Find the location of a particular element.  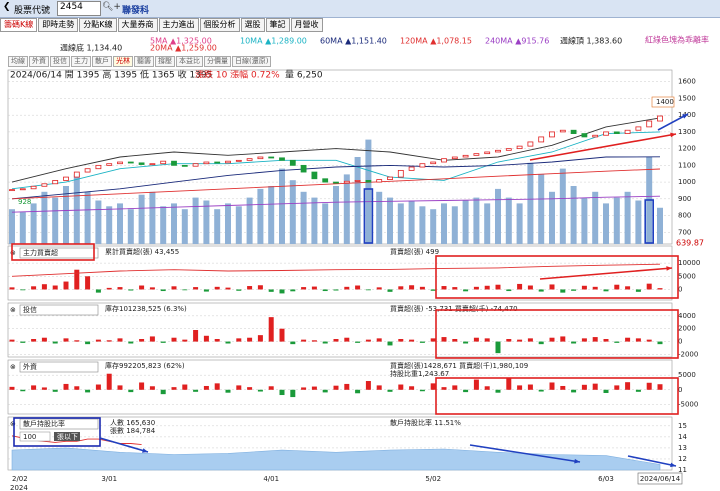

y-tick-label: 1600 is located at coordinates (687, 82).